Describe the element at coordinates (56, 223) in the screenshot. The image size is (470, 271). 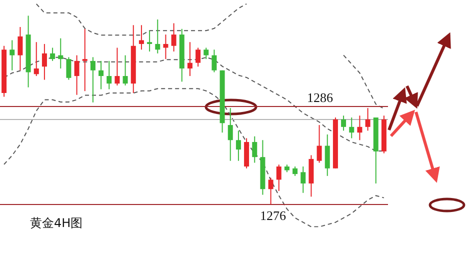
I see `annotation: 黄金4H图` at that location.